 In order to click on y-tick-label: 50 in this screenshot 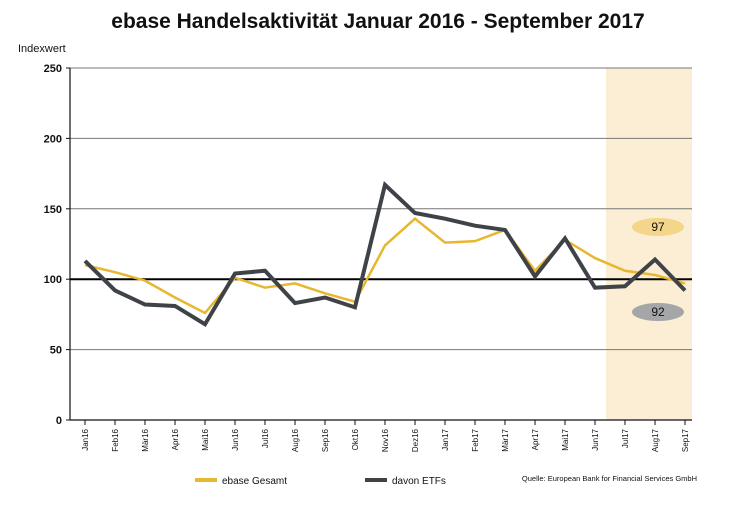, I will do `click(56, 351)`.